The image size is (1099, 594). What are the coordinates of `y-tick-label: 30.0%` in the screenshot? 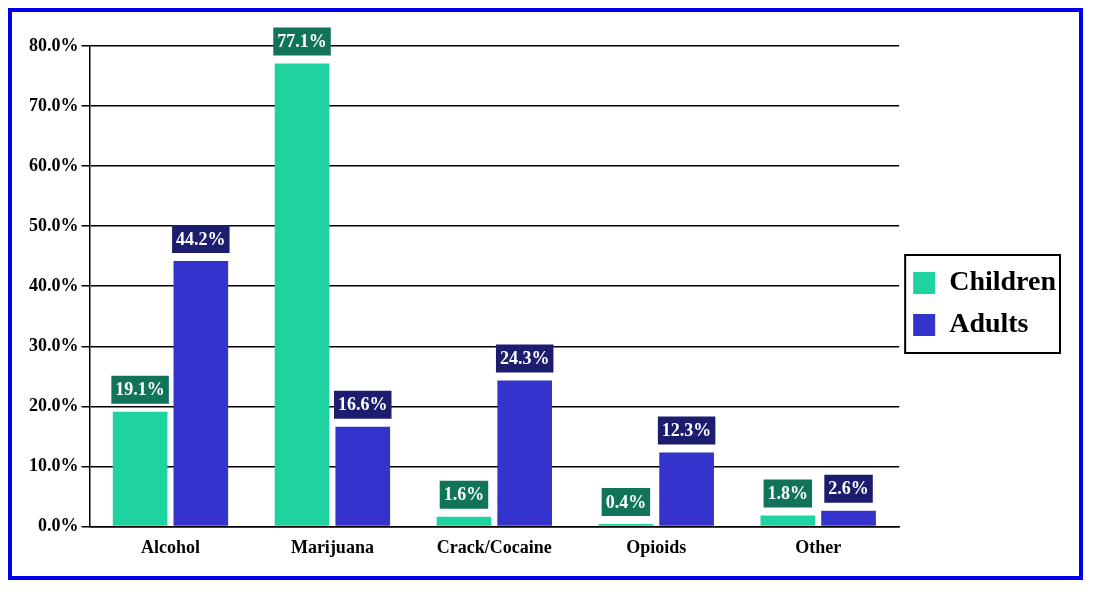 It's located at (54, 344).